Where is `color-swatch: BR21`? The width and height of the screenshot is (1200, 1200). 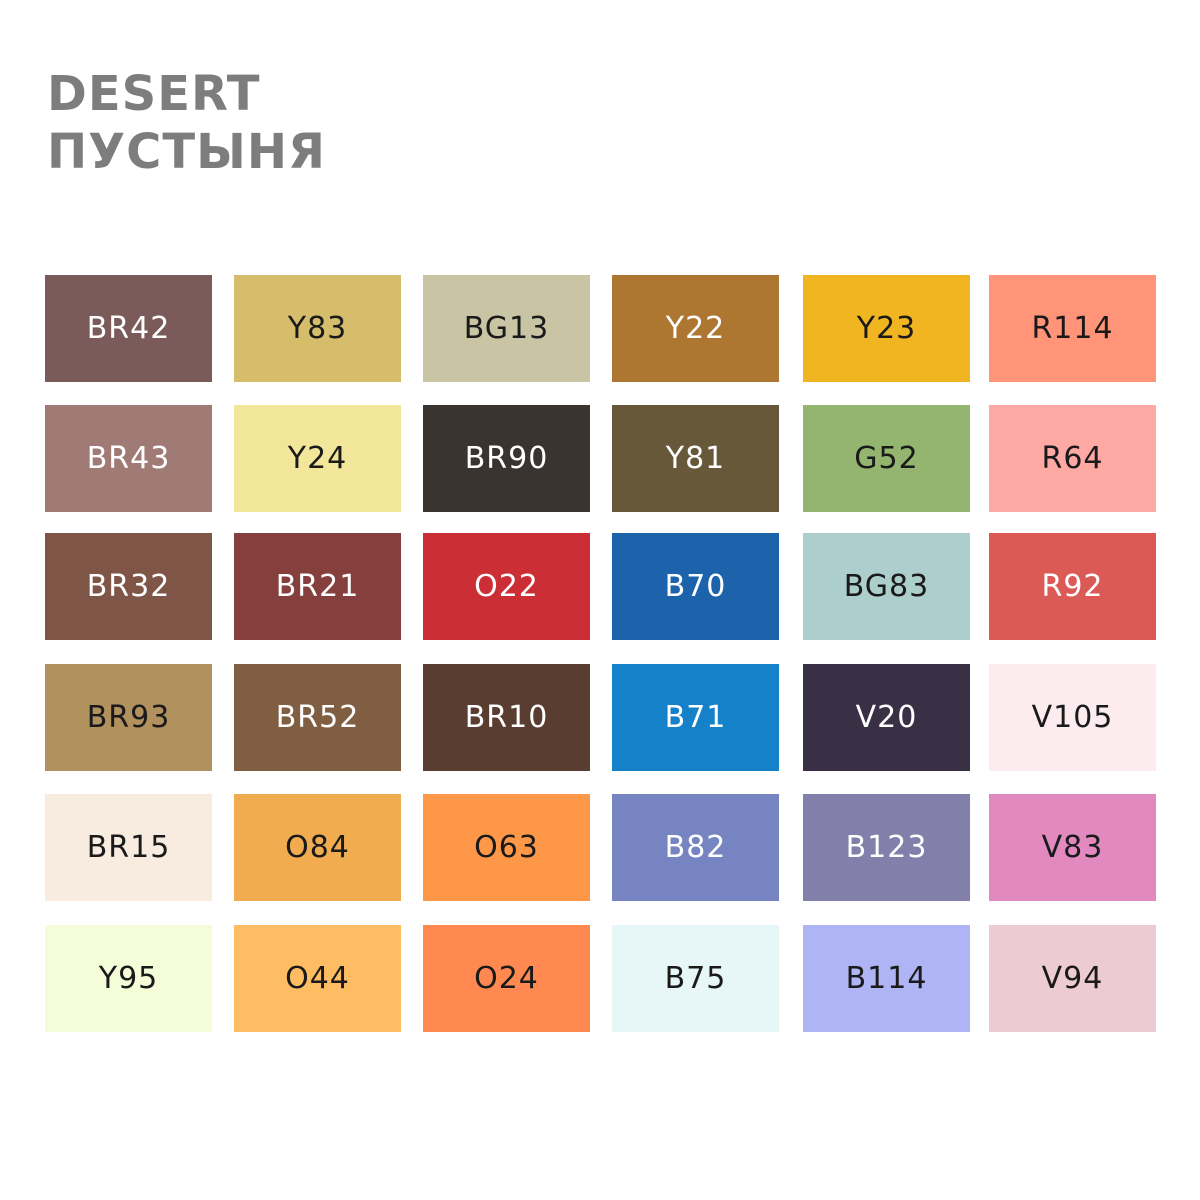
color-swatch: BR21 is located at coordinates (317, 586).